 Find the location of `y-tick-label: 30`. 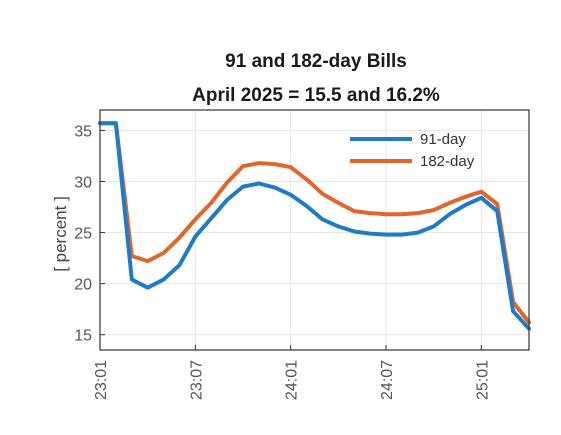

y-tick-label: 30 is located at coordinates (83, 182).